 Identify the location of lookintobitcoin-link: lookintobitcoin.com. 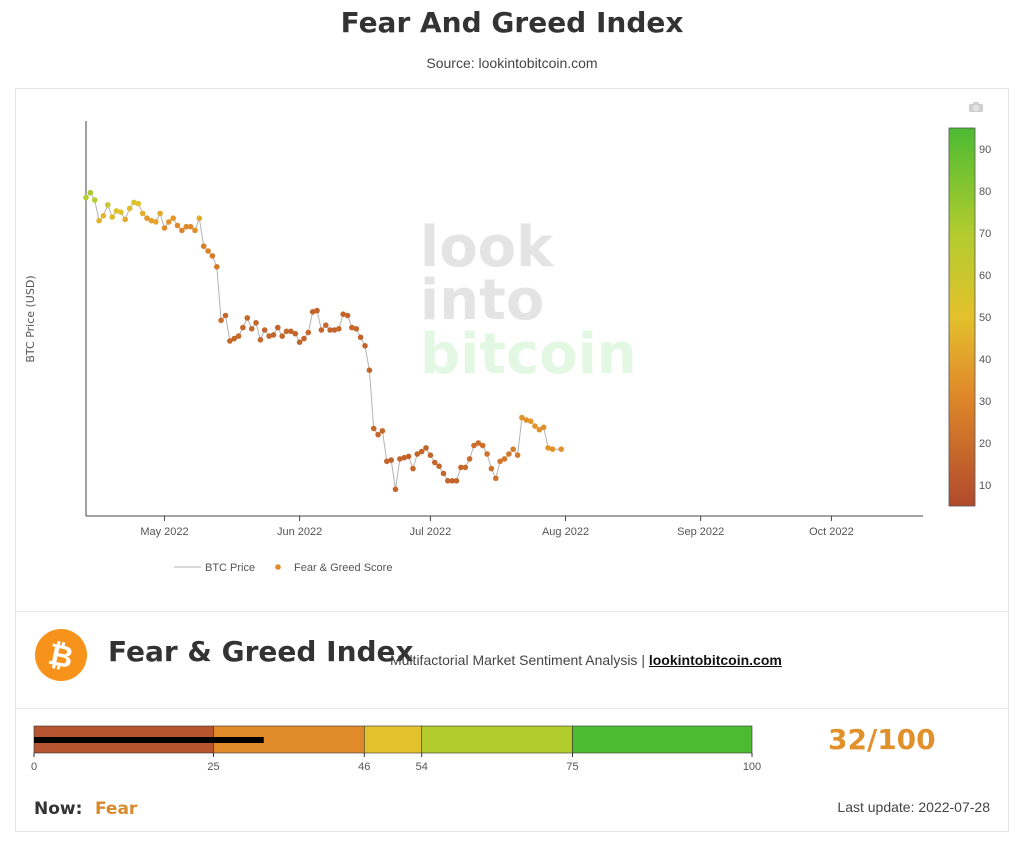
(715, 660).